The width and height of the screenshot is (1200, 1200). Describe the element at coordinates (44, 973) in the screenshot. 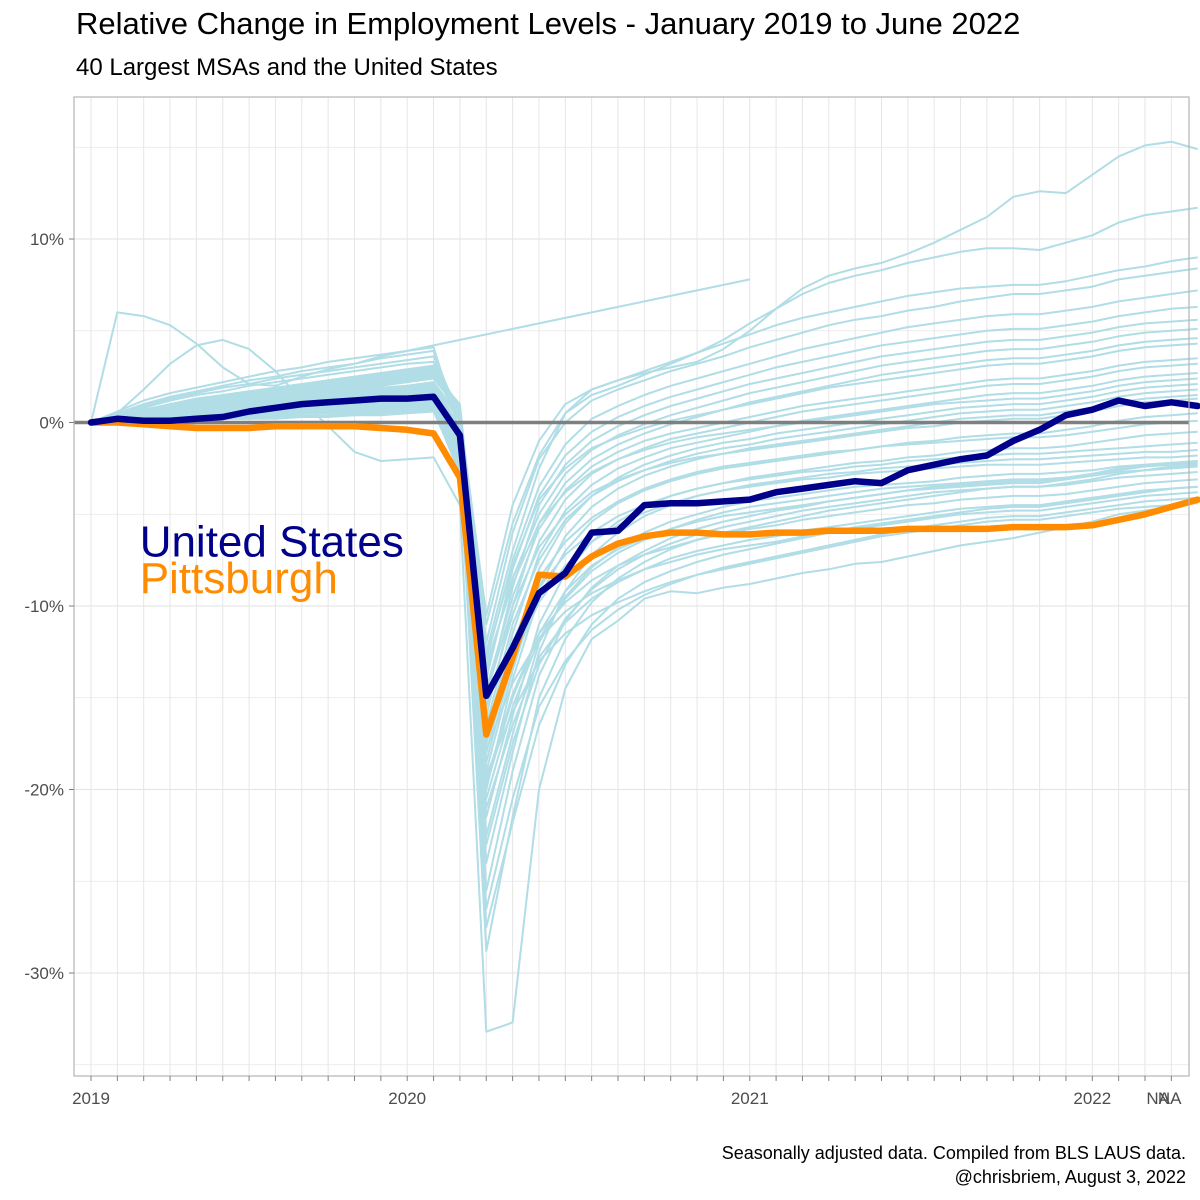

I see `y-tick-label: -30%` at that location.